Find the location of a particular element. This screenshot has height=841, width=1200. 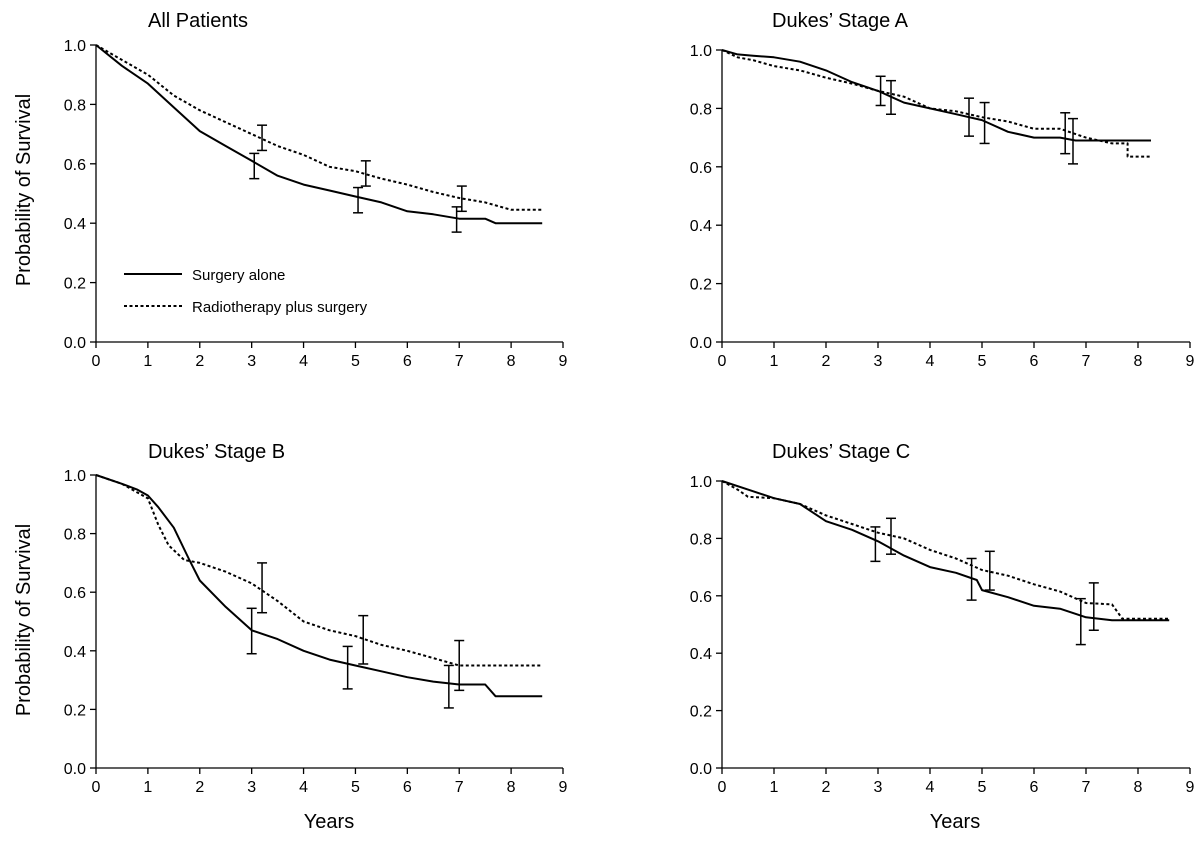

x-axis-label-right: Years is located at coordinates (955, 822).